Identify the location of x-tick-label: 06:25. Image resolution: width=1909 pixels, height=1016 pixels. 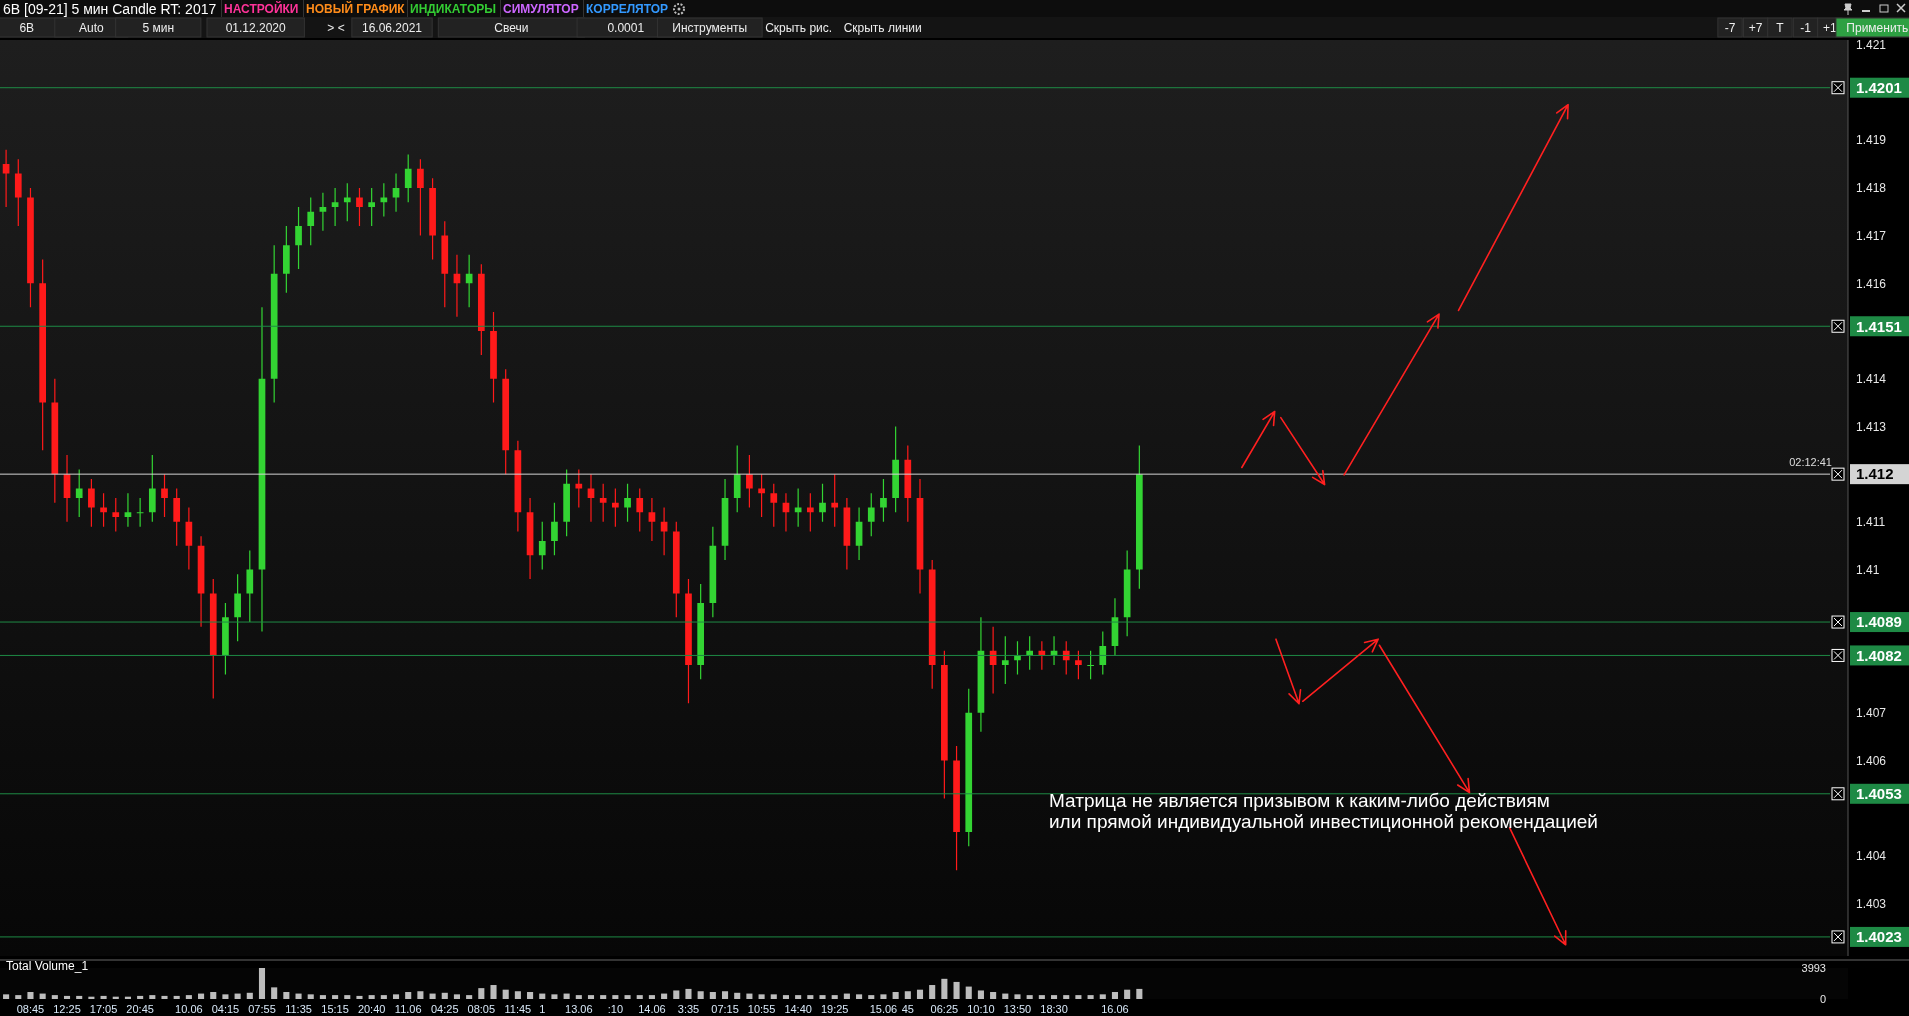
(944, 1008).